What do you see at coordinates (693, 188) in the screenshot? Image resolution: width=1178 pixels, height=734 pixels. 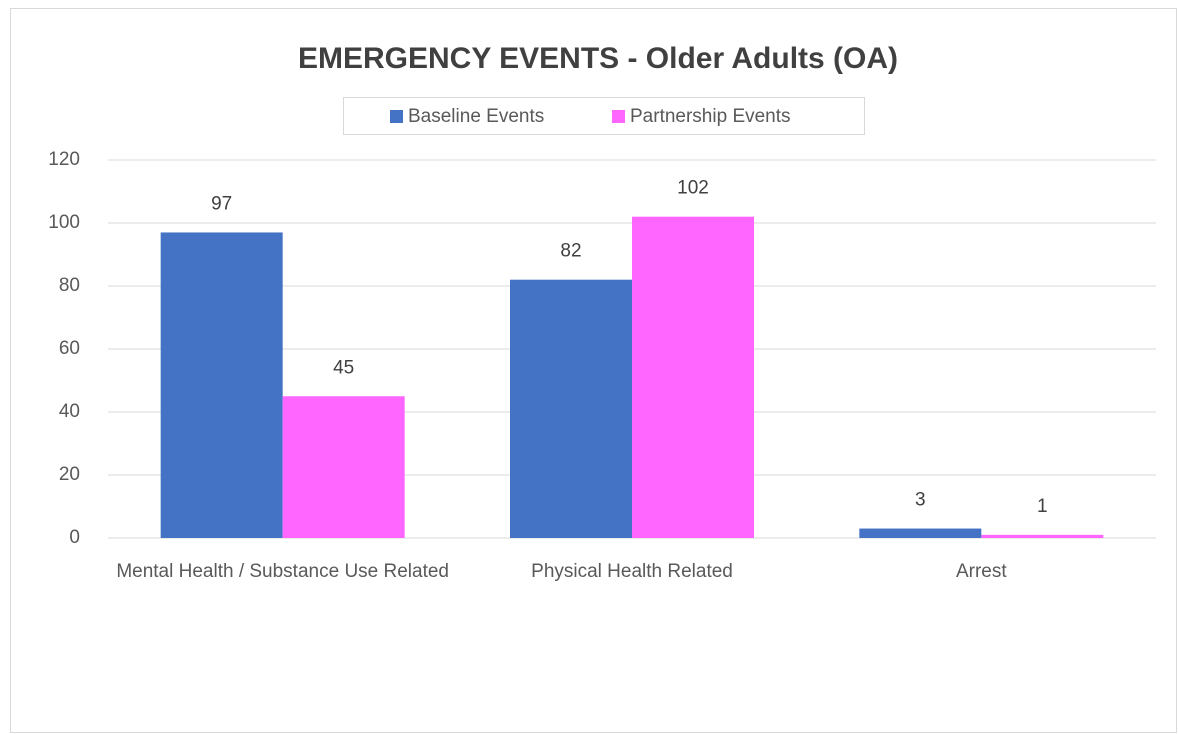 I see `data-label: 102` at bounding box center [693, 188].